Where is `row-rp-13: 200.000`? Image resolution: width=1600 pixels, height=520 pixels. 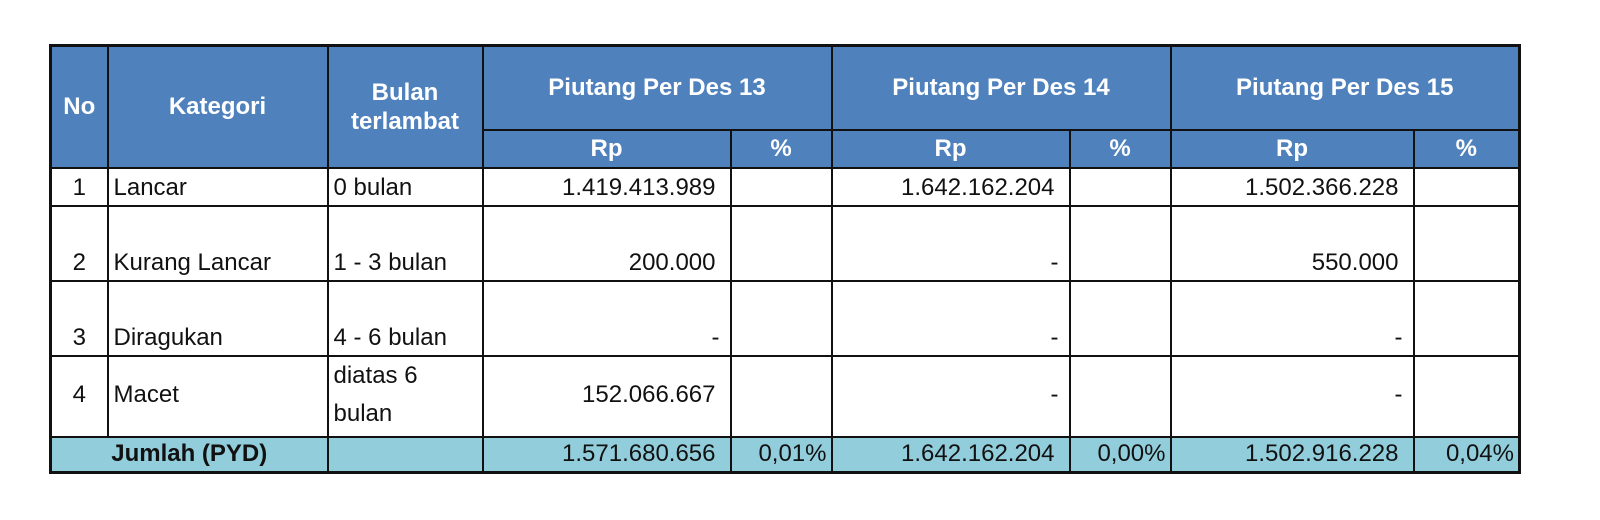 row-rp-13: 200.000 is located at coordinates (606, 243).